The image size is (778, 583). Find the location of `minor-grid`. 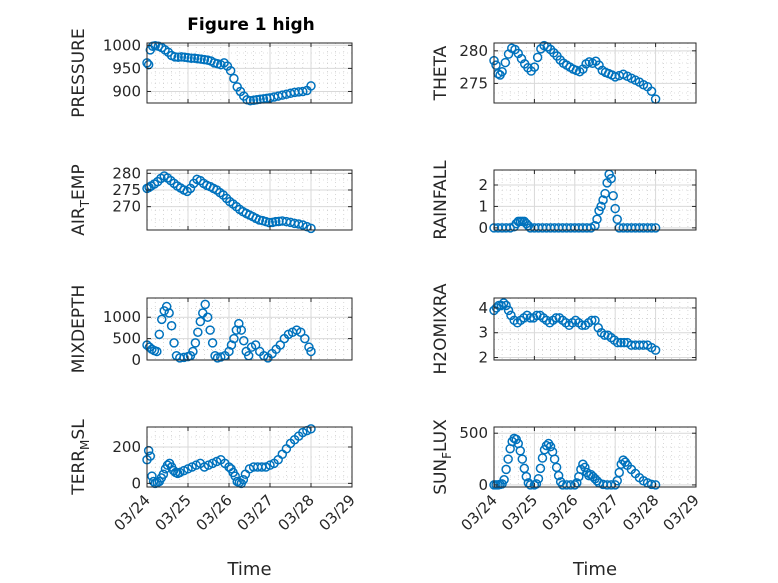

minor-grid is located at coordinates (249, 73).